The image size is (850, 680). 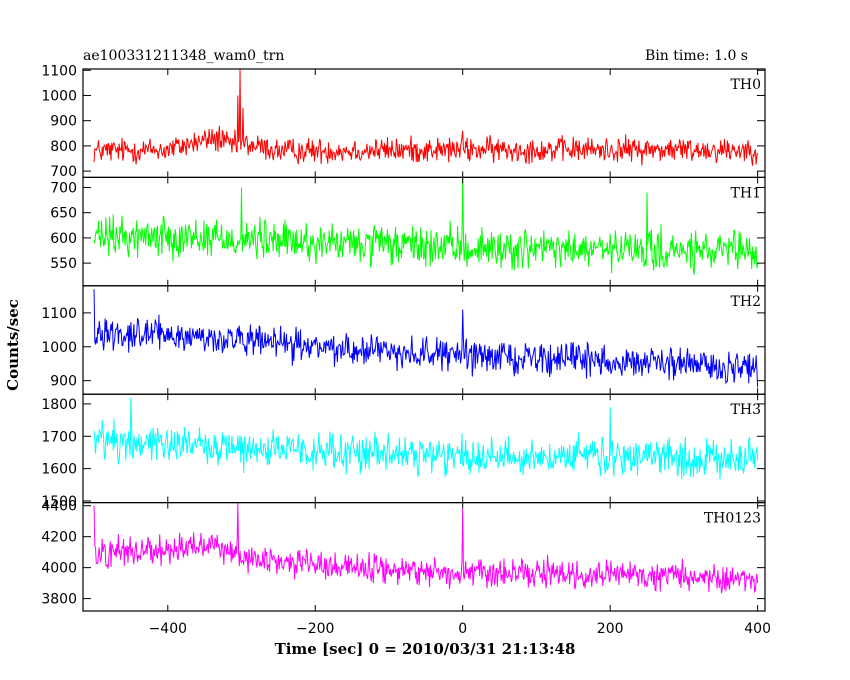 I want to click on panel-th1: 550 600 650 700 TH1, so click(x=408, y=231).